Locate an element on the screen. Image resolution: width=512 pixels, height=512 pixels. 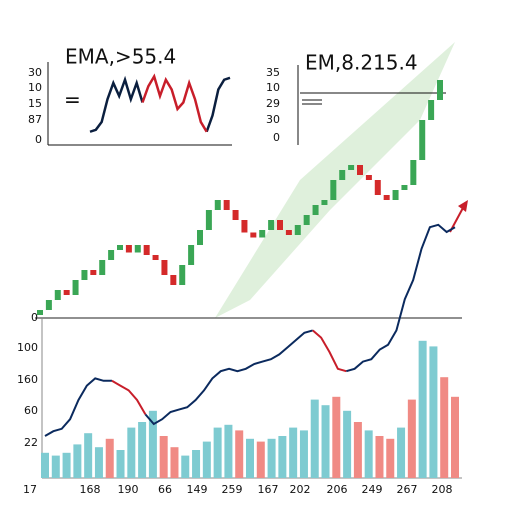
symbol: = is located at coordinates (72, 100).